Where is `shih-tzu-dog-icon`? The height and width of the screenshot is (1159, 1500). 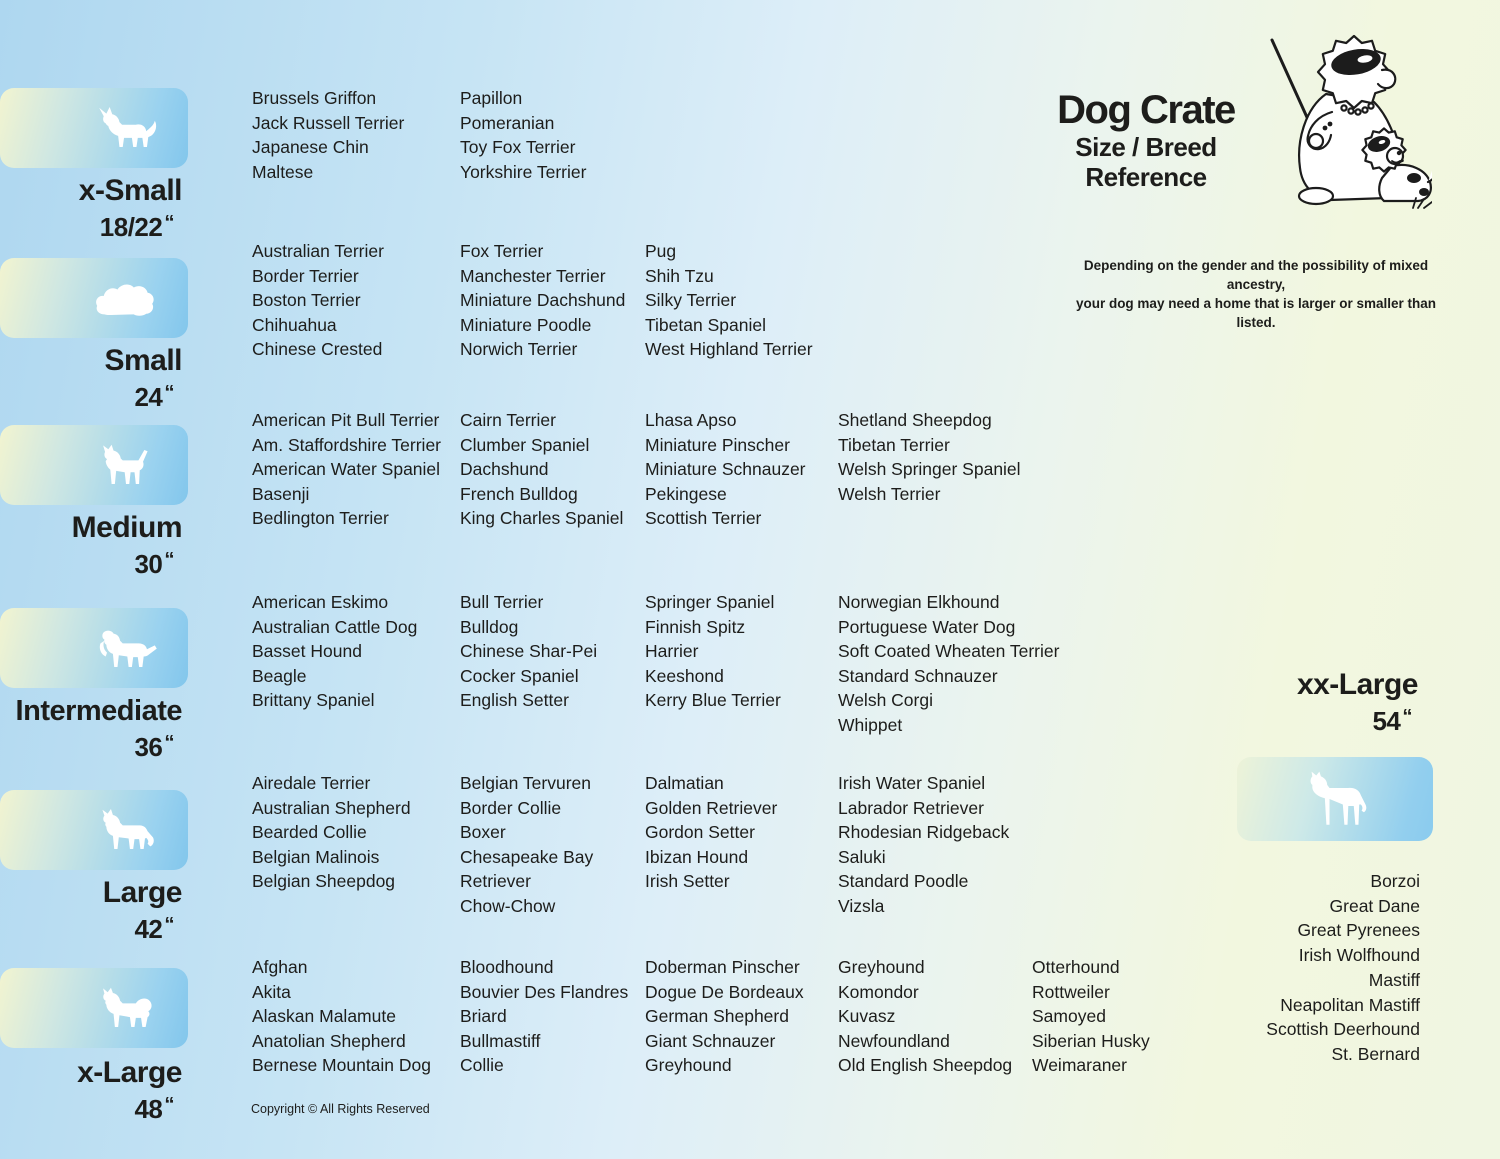 shih-tzu-dog-icon is located at coordinates (125, 300).